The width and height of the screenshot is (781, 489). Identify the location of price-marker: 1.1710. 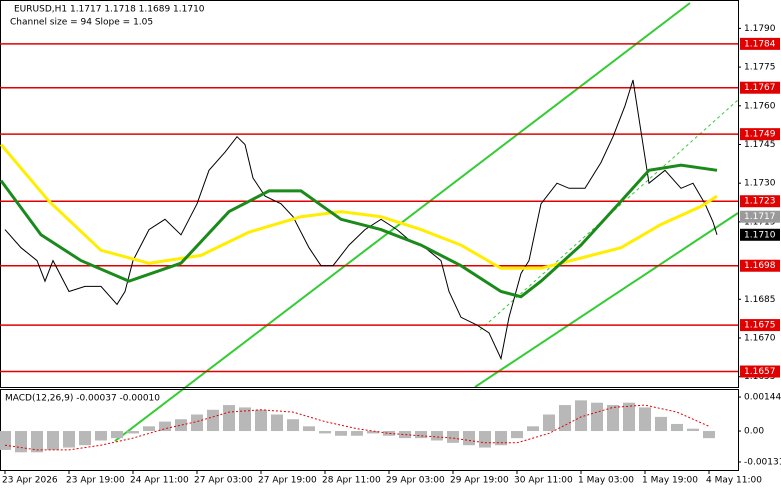
(760, 235).